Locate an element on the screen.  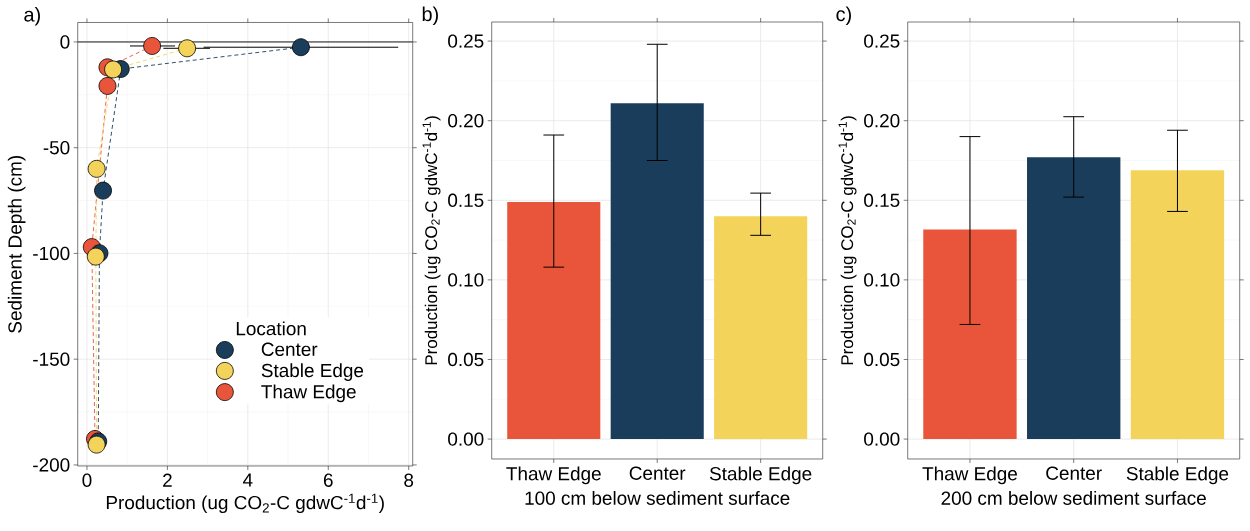
y-tick-label: -150 is located at coordinates (51, 359).